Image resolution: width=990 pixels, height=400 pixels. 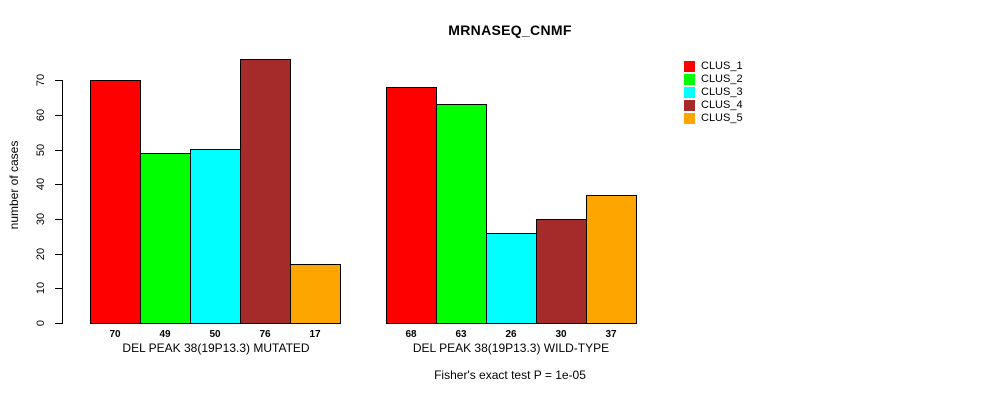 What do you see at coordinates (41, 288) in the screenshot?
I see `y-axis-tick-label: 10` at bounding box center [41, 288].